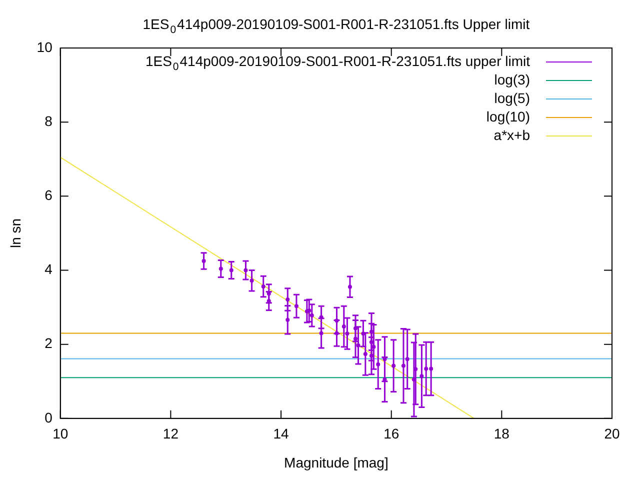  Describe the element at coordinates (512, 79) in the screenshot. I see `legend-label: log(3)` at that location.